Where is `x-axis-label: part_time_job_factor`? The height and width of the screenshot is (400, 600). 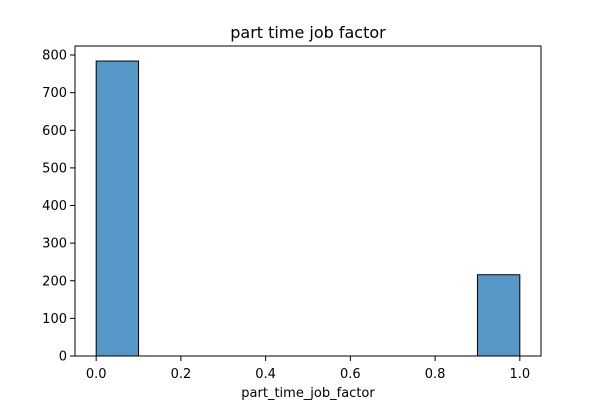
x-axis-label: part_time_job_factor is located at coordinates (308, 393).